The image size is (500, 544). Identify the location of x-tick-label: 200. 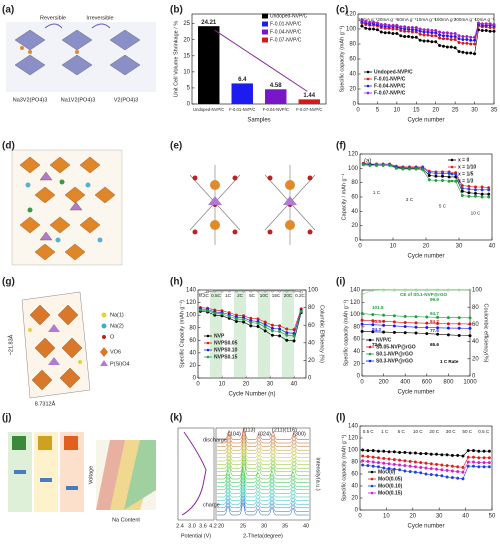
(384, 383).